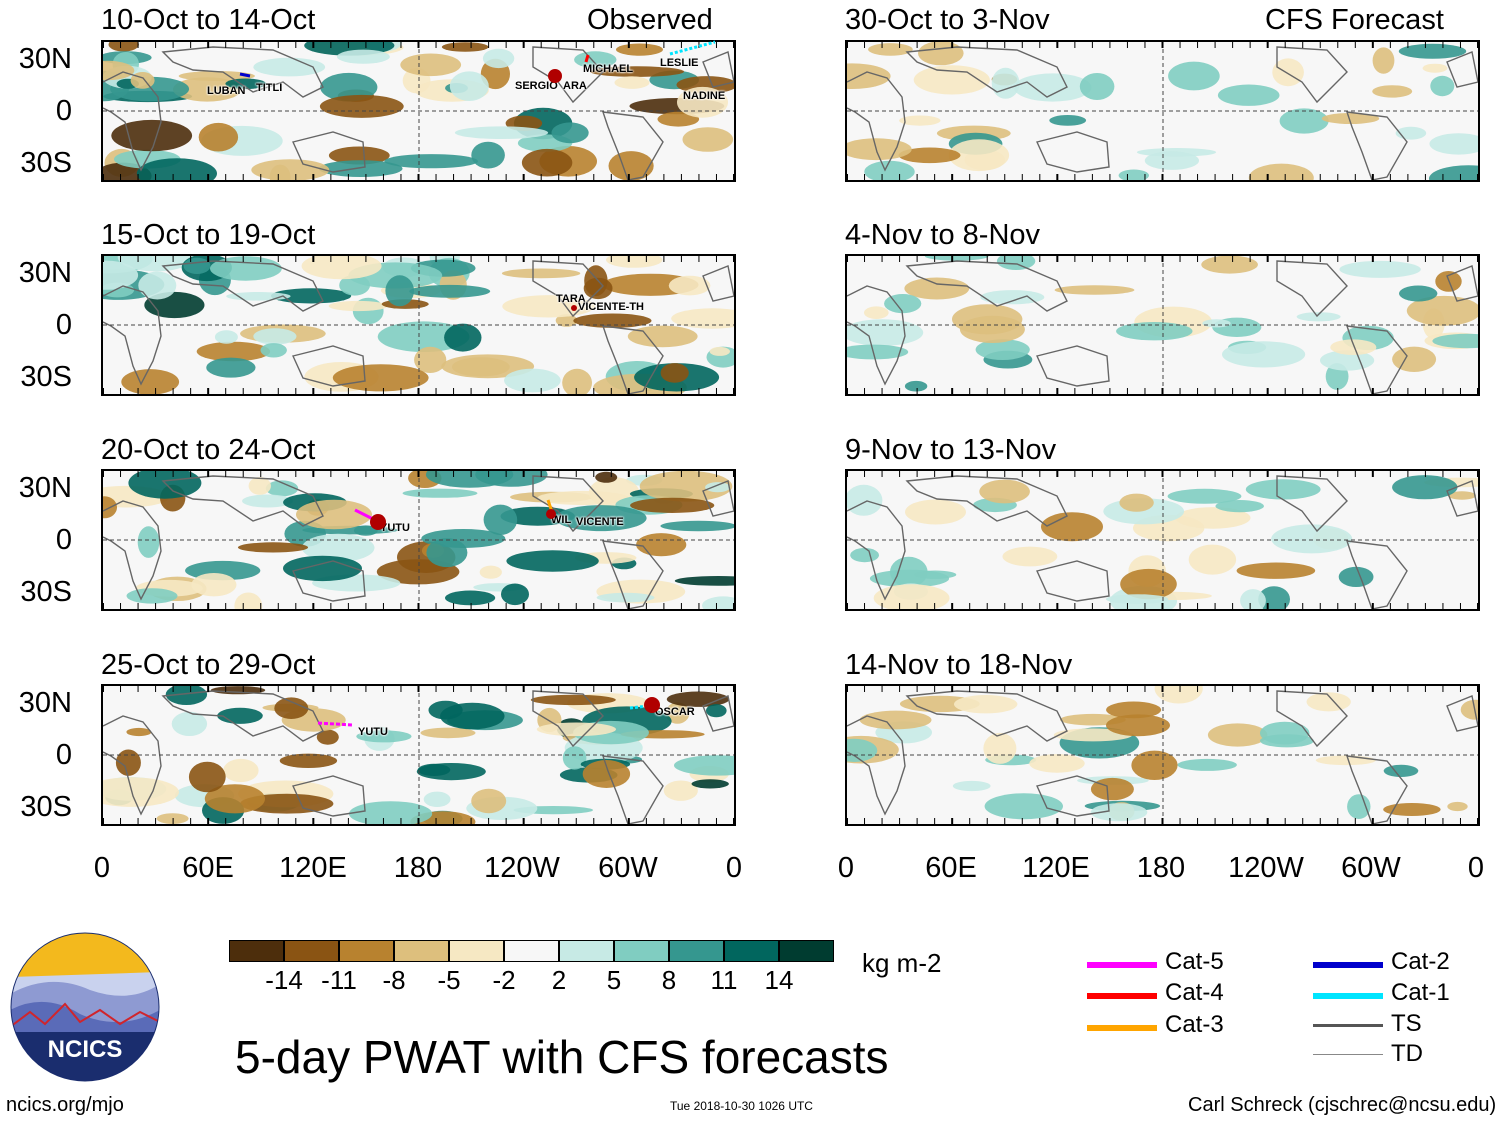  I want to click on storm-label: TITLI, so click(269, 88).